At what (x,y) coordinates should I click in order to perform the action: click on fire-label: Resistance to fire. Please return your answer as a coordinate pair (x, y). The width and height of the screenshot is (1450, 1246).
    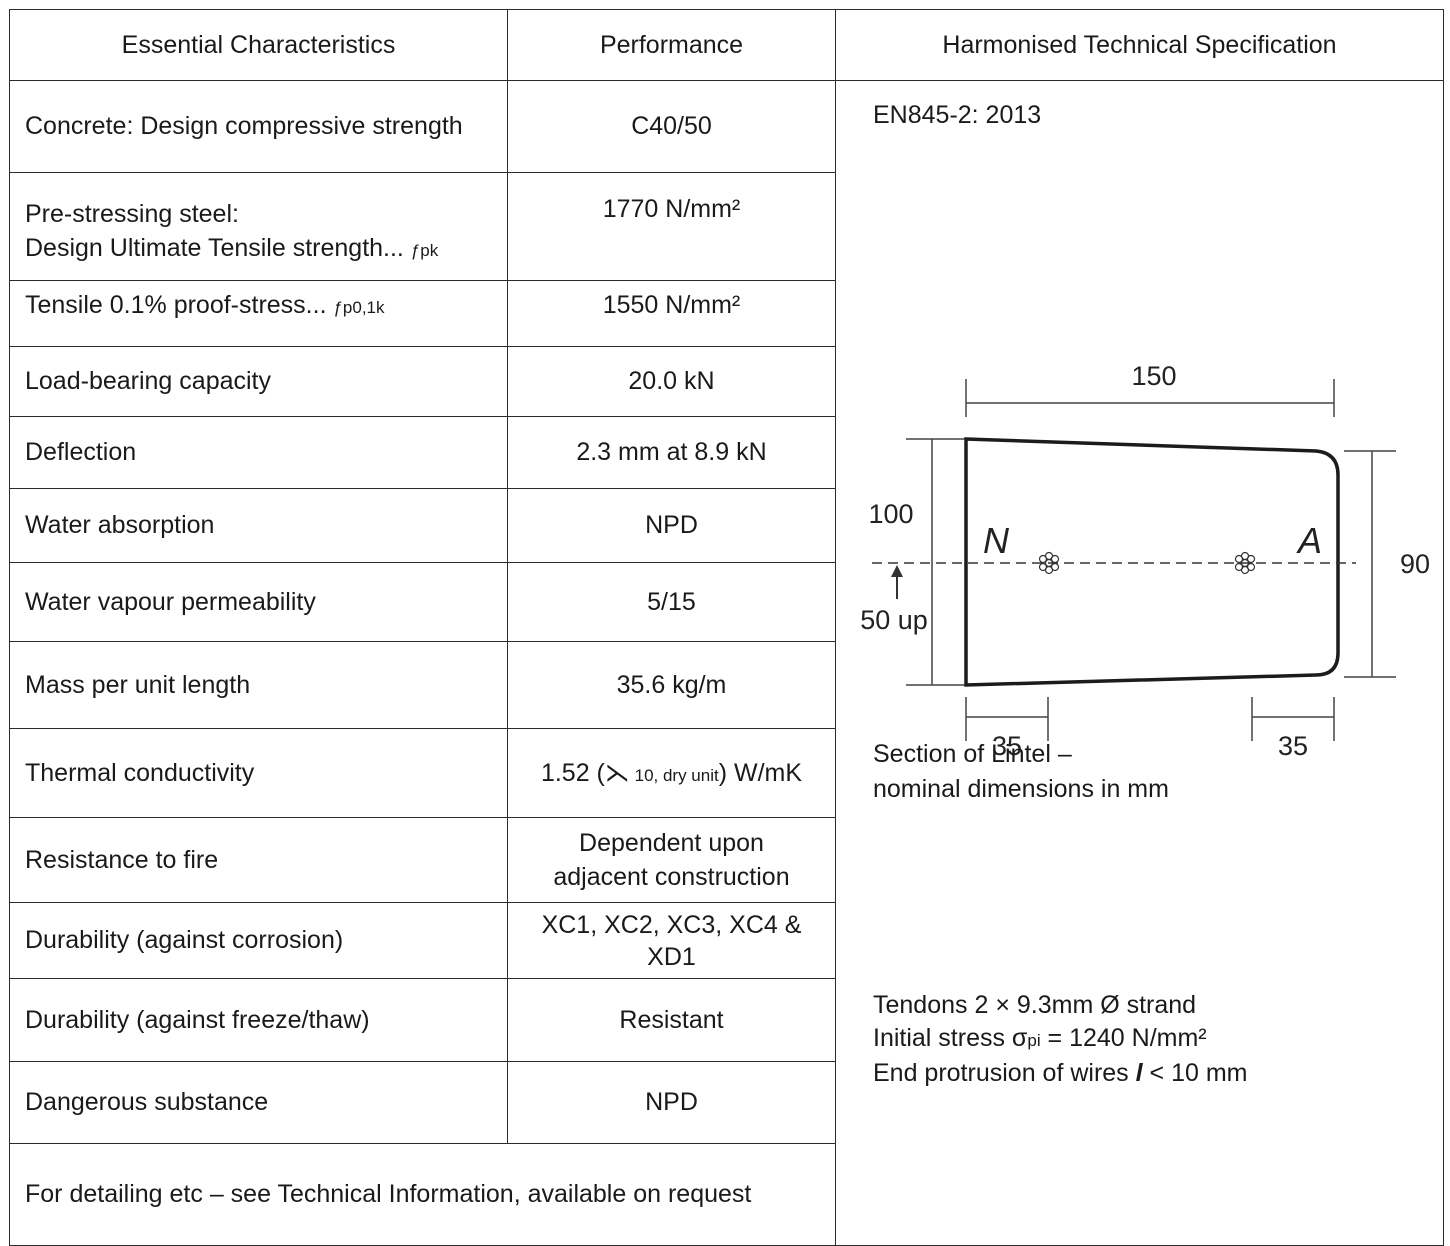
    Looking at the image, I should click on (258, 860).